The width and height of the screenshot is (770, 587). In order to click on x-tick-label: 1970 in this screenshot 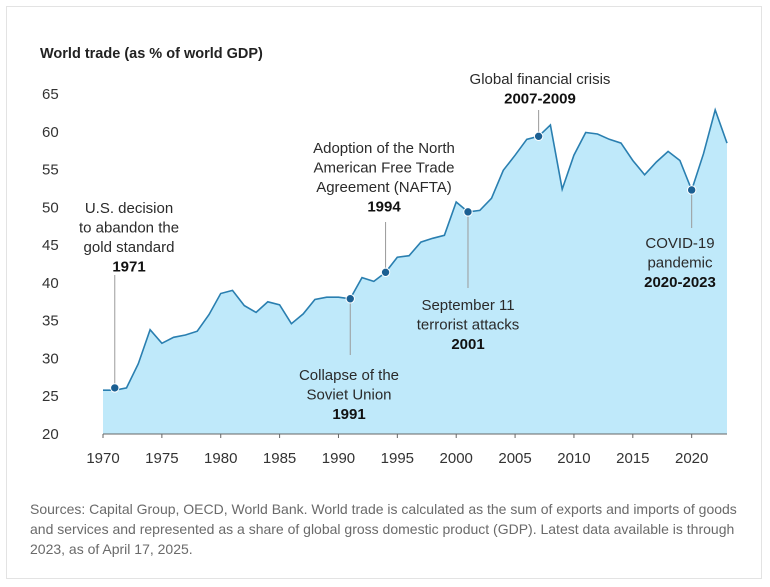, I will do `click(102, 458)`.